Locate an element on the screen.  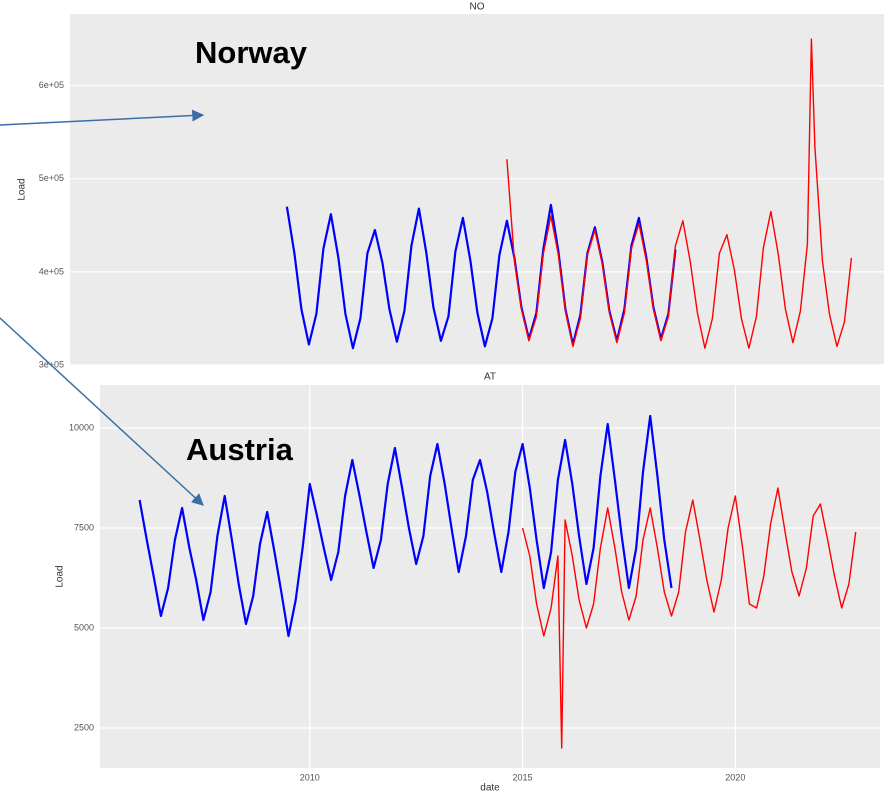
annotation-arrows is located at coordinates (102, 307).